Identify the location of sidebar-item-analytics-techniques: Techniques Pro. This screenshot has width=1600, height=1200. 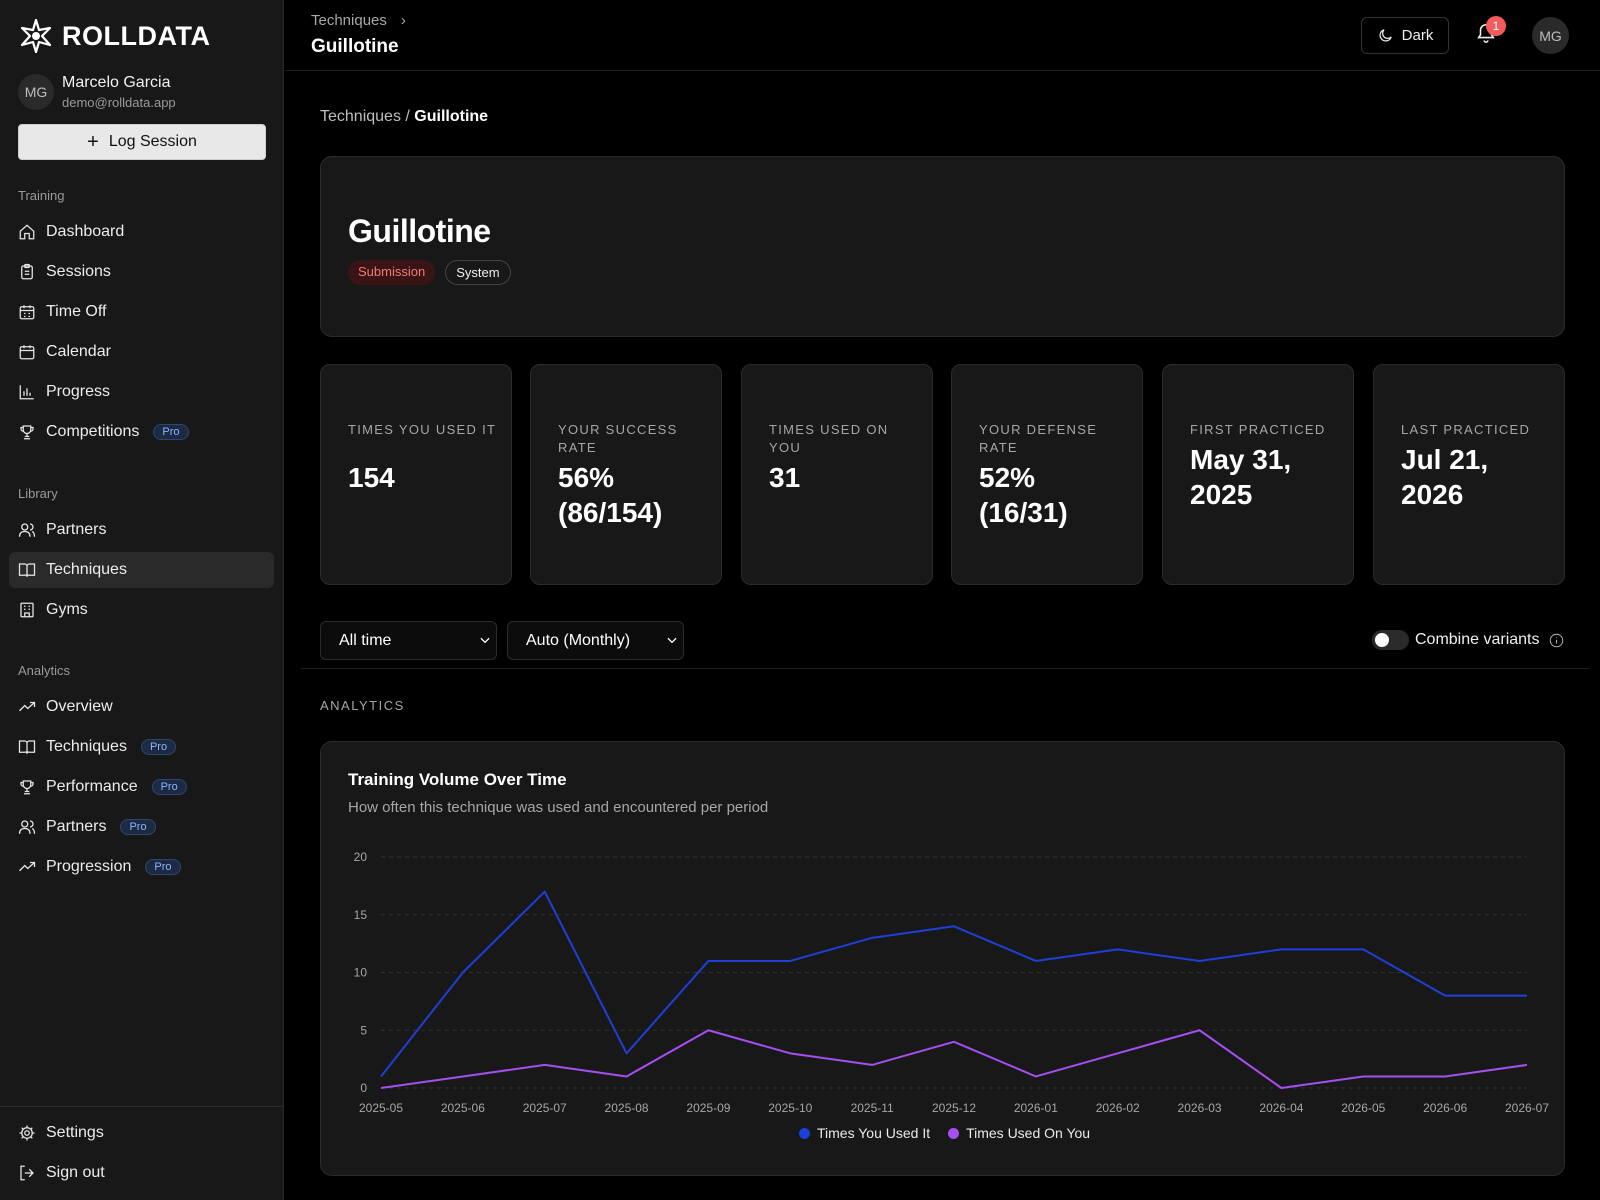
(141, 747).